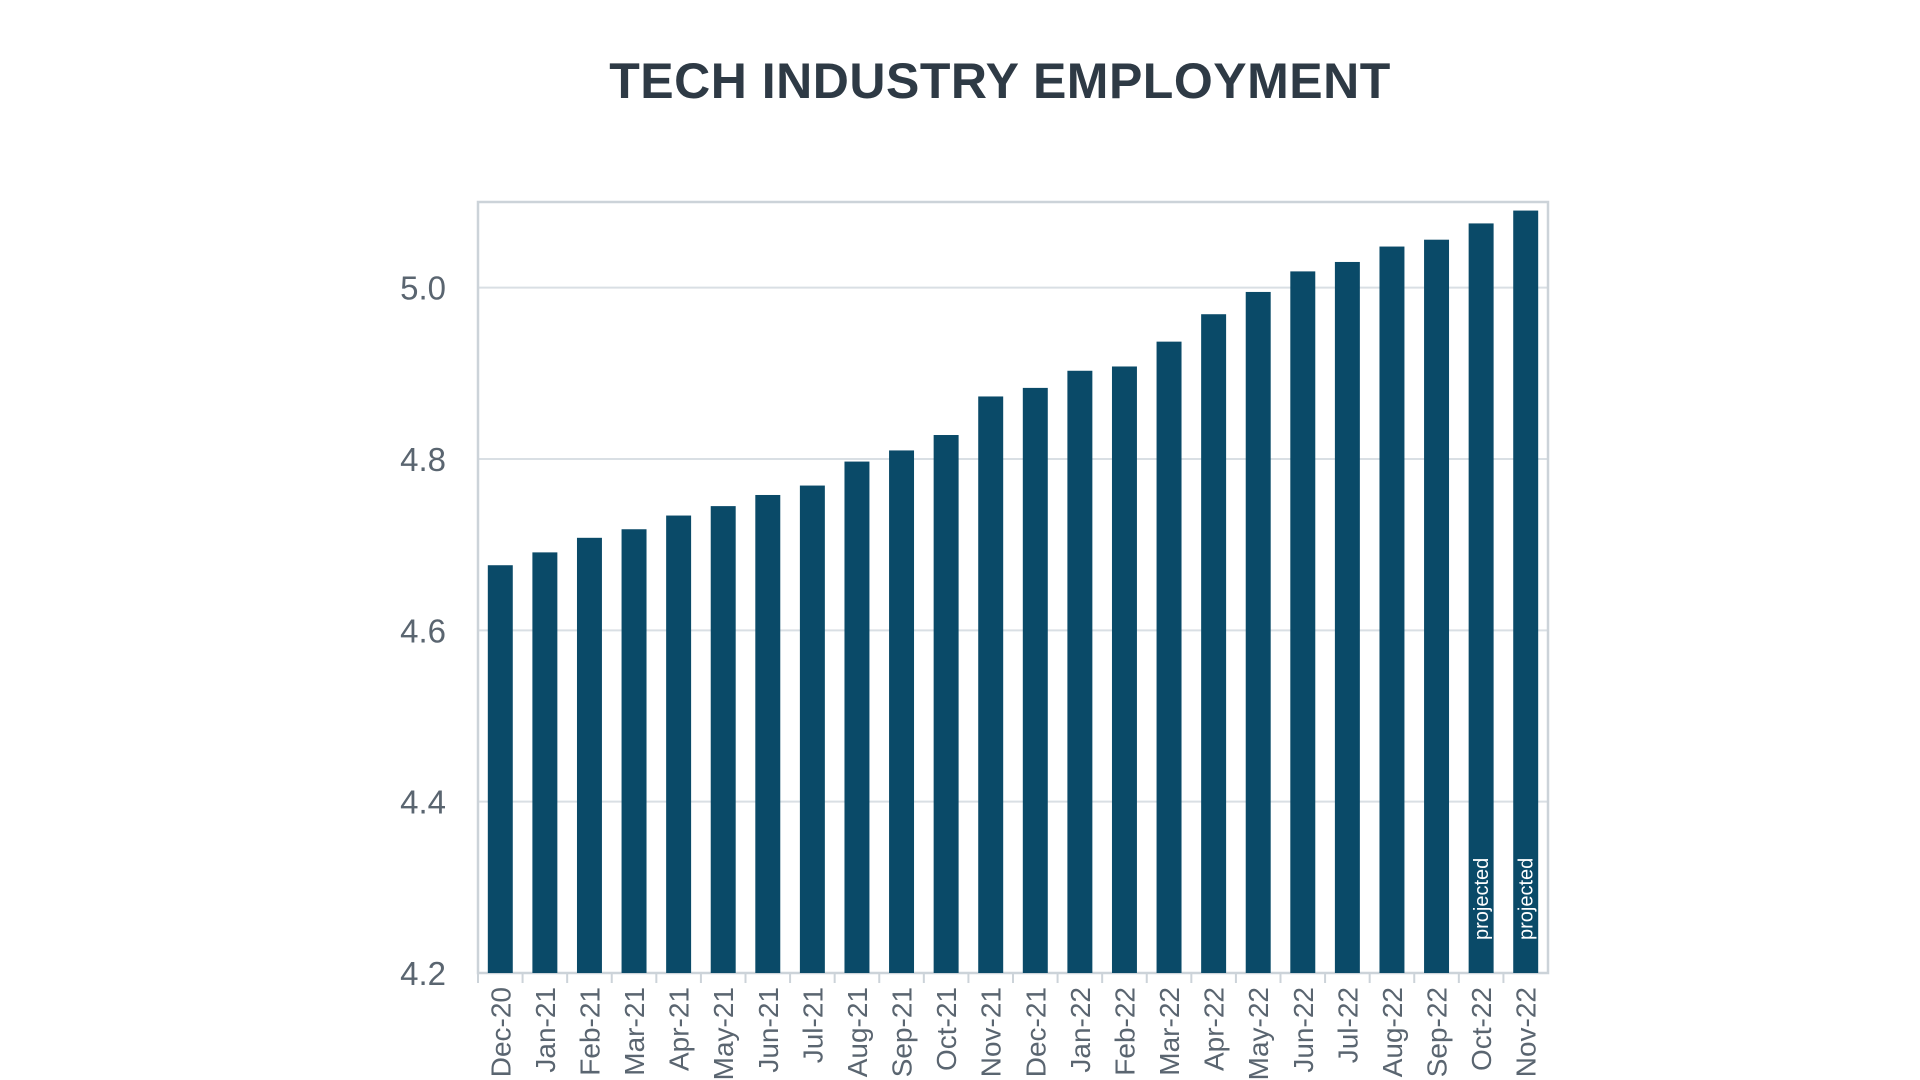  I want to click on x-tick-label: Aug-21, so click(857, 1032).